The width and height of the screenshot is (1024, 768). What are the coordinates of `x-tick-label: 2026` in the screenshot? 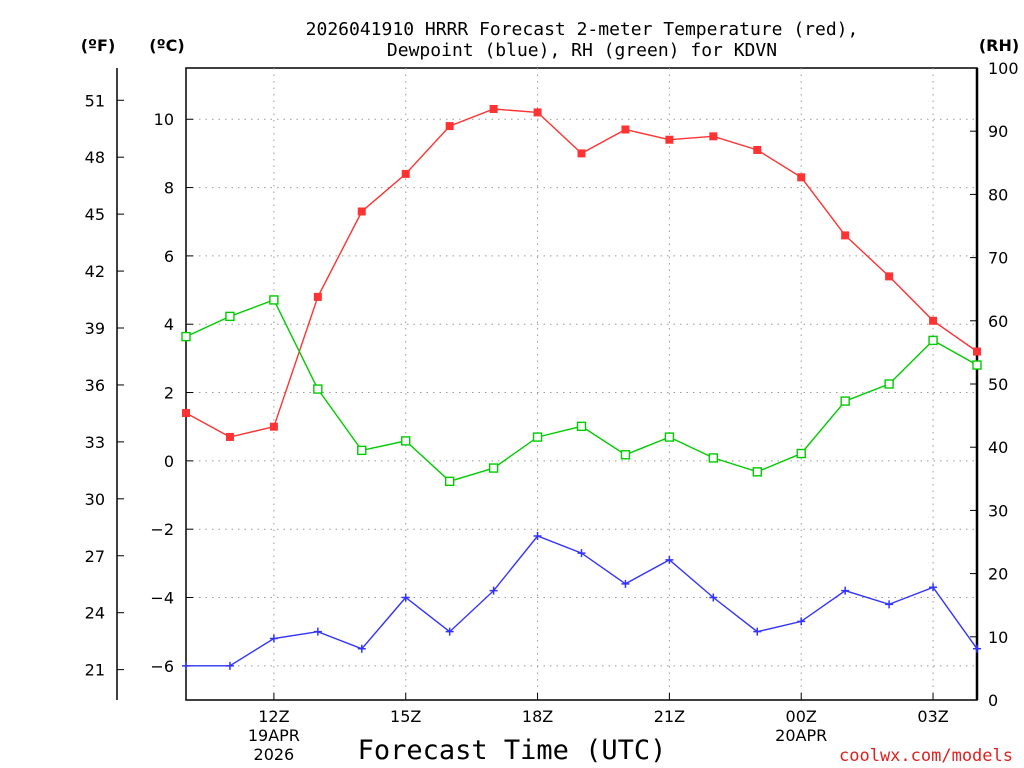 It's located at (274, 754).